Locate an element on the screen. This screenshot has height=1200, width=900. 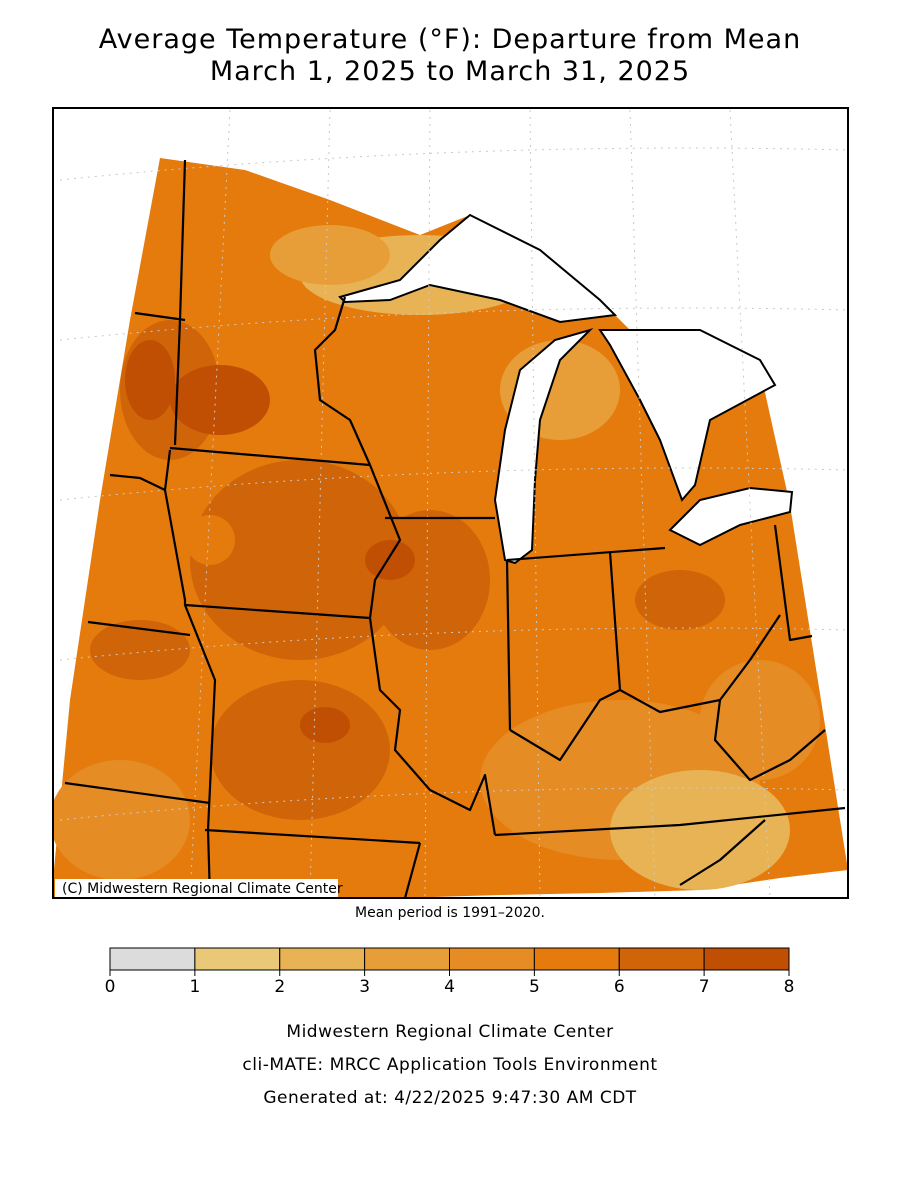
legend-tick-label: 1 is located at coordinates (194, 987).